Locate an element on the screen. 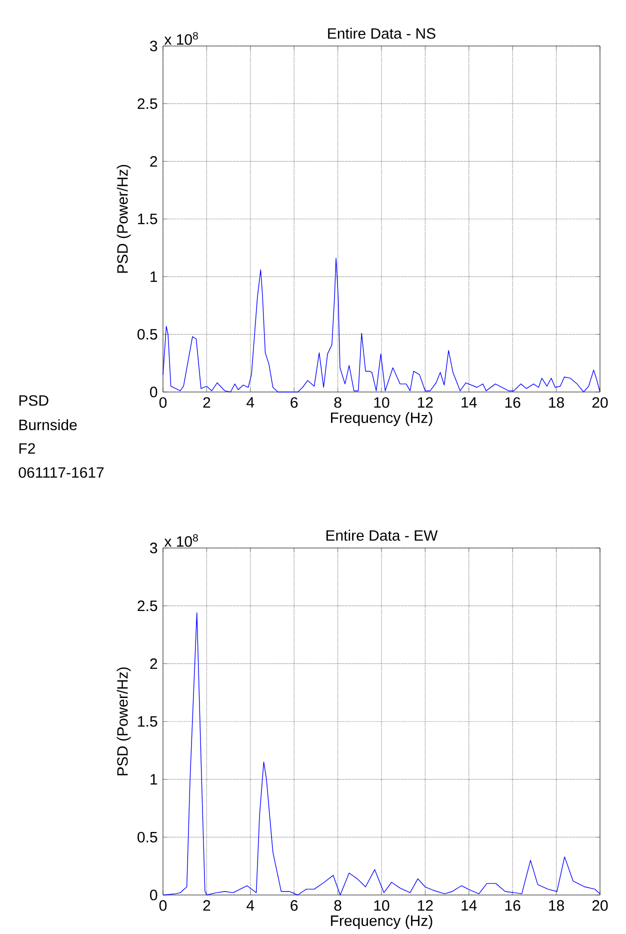 The width and height of the screenshot is (626, 934). chart-title: Entire Data - EW is located at coordinates (382, 535).